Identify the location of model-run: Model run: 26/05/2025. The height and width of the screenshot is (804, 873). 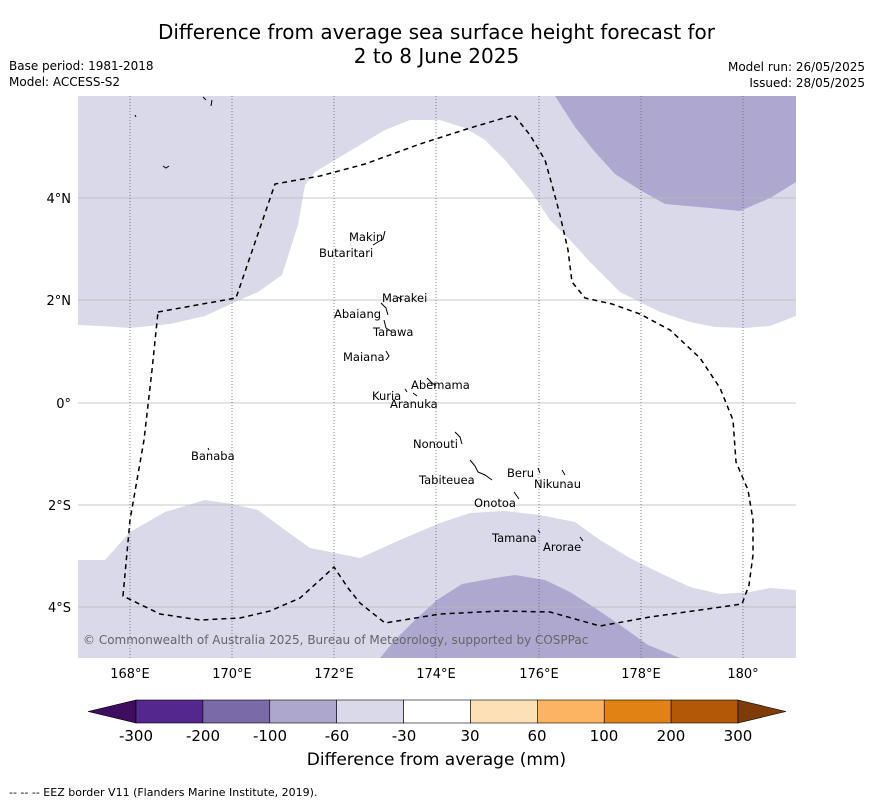
(796, 67).